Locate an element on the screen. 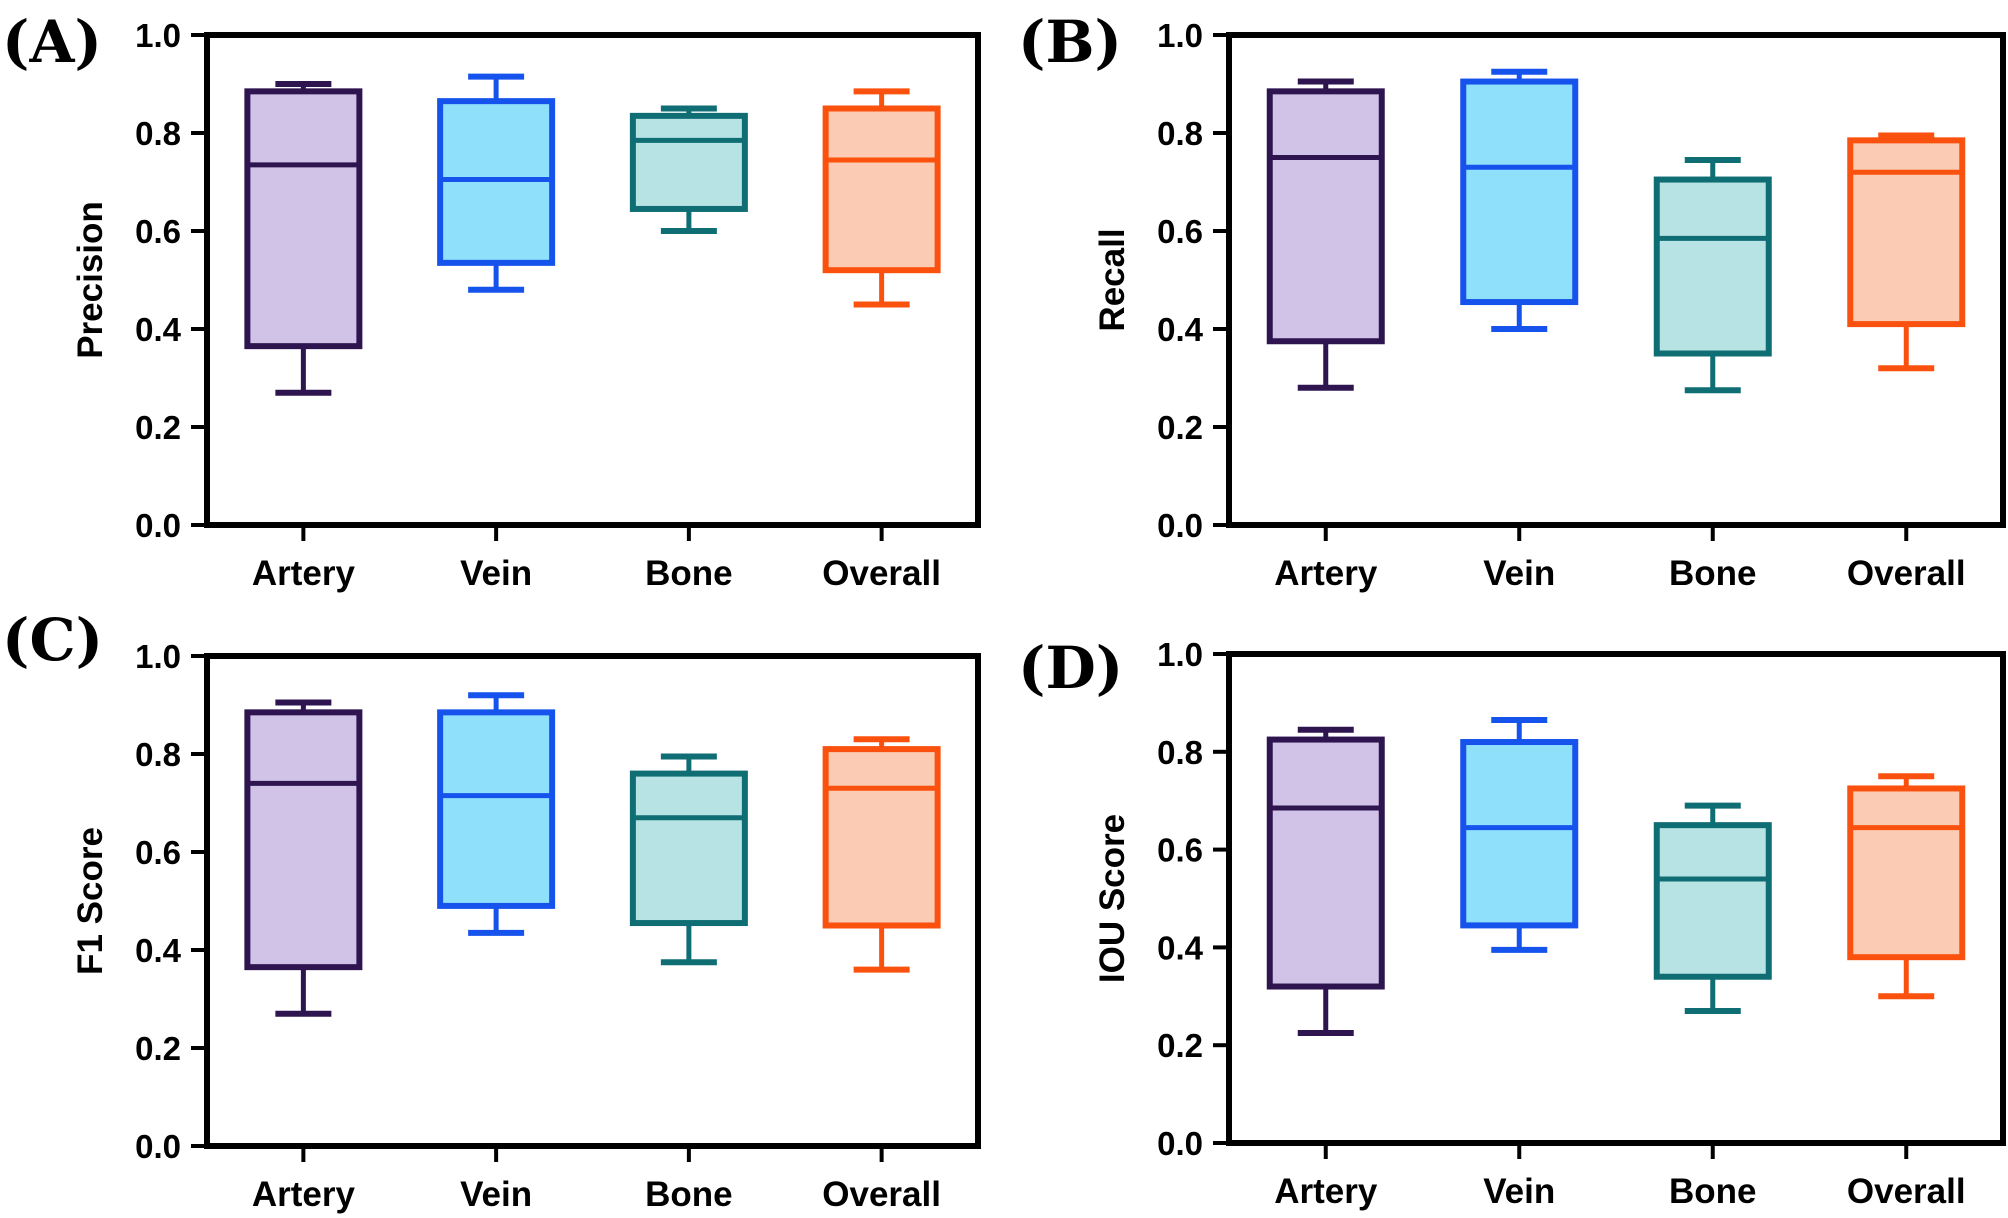  panel-label: (B) is located at coordinates (1070, 42).